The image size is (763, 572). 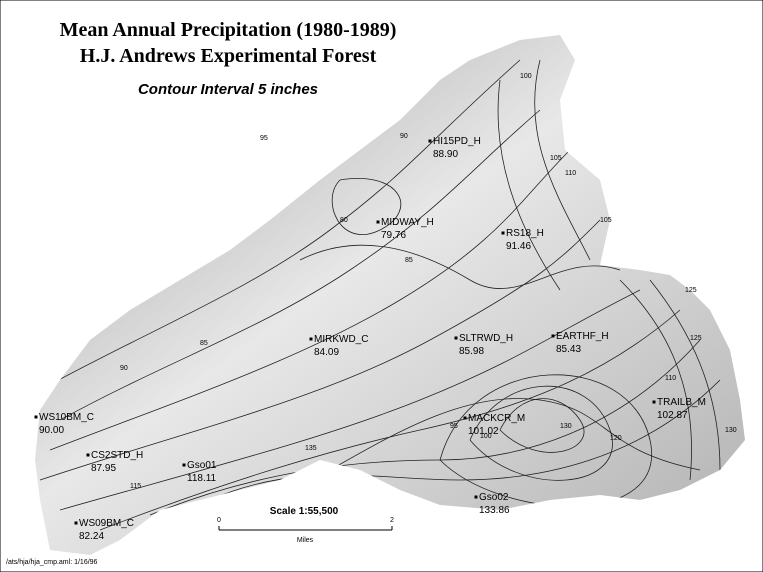 What do you see at coordinates (344, 220) in the screenshot?
I see `contour-label: 80` at bounding box center [344, 220].